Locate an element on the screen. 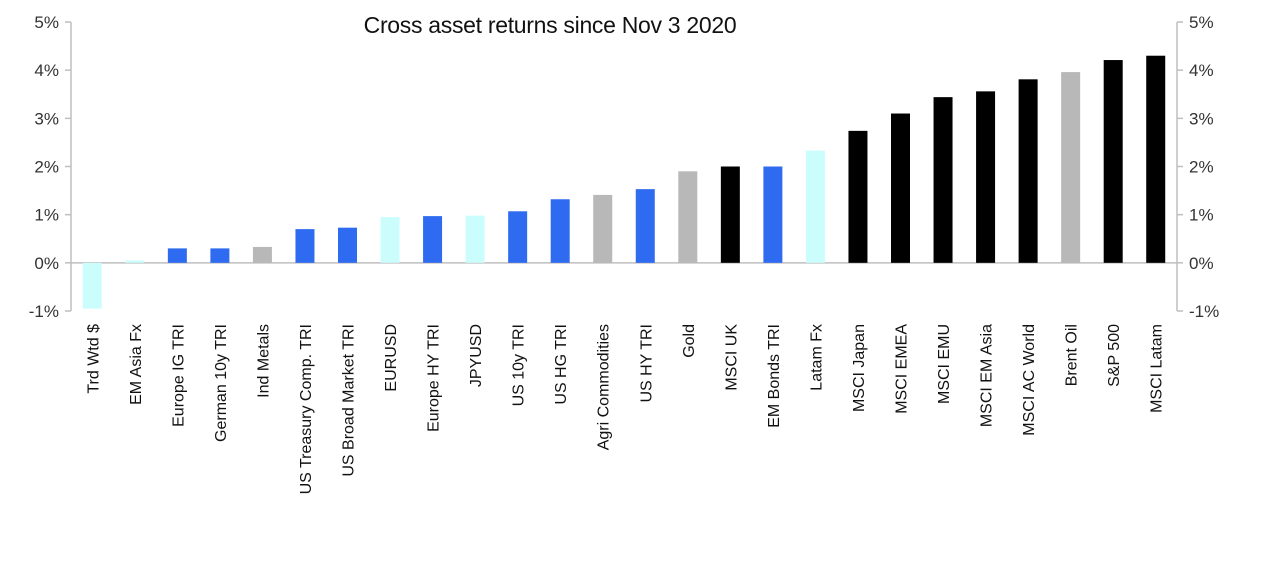 This screenshot has height=561, width=1280. right-y-tick-label: 0% is located at coordinates (1201, 263).